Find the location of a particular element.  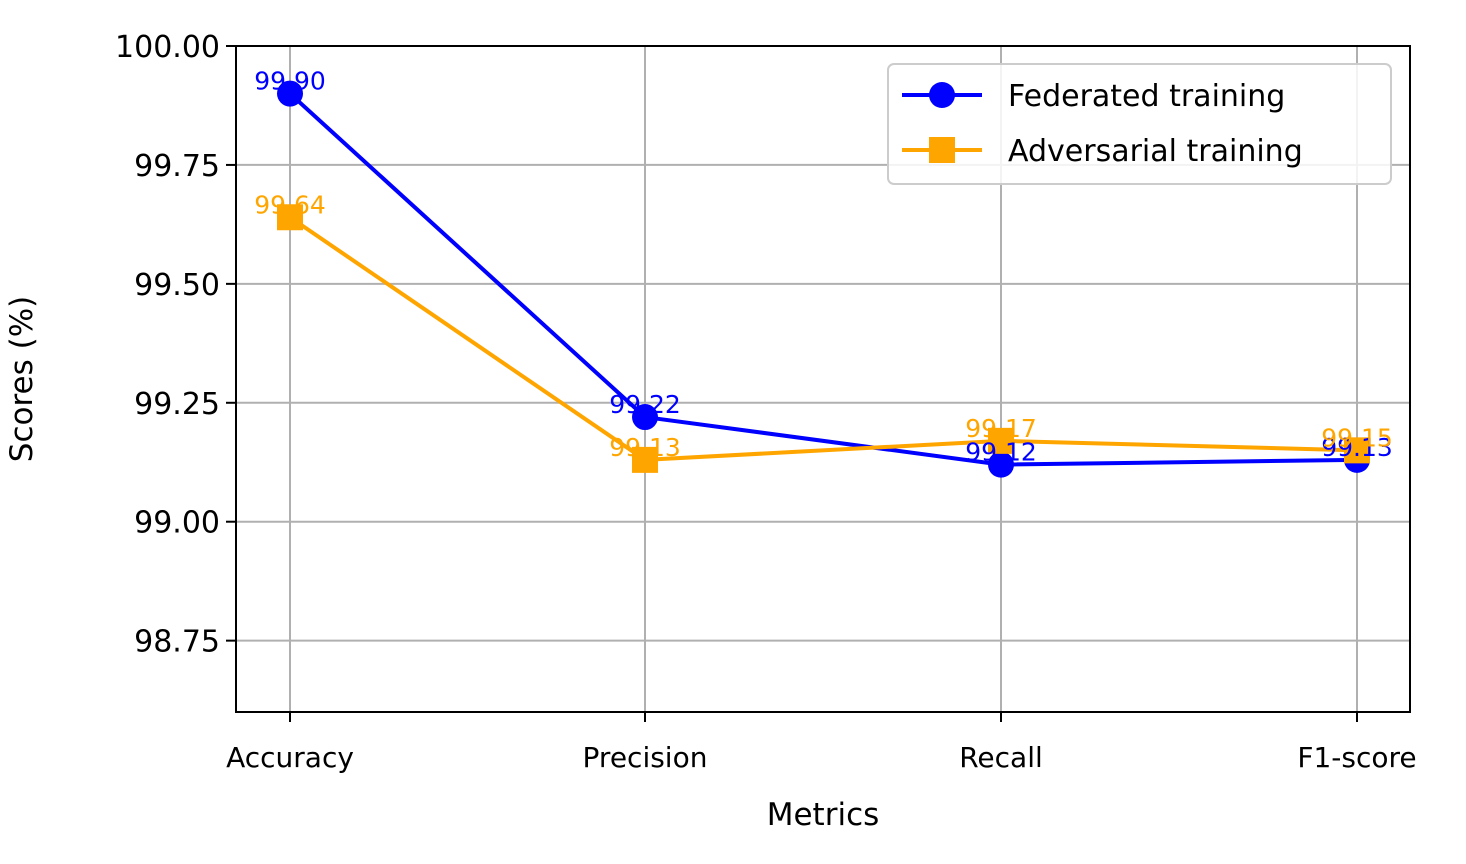

data-label: 99.17 is located at coordinates (1001, 428).